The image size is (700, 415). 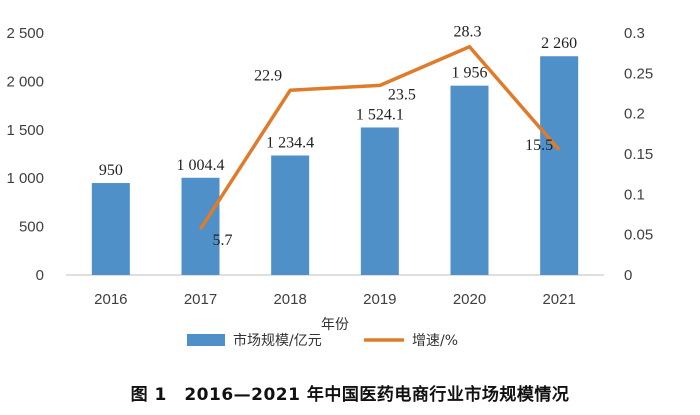 What do you see at coordinates (40, 275) in the screenshot?
I see `y-left-tick-label: 0` at bounding box center [40, 275].